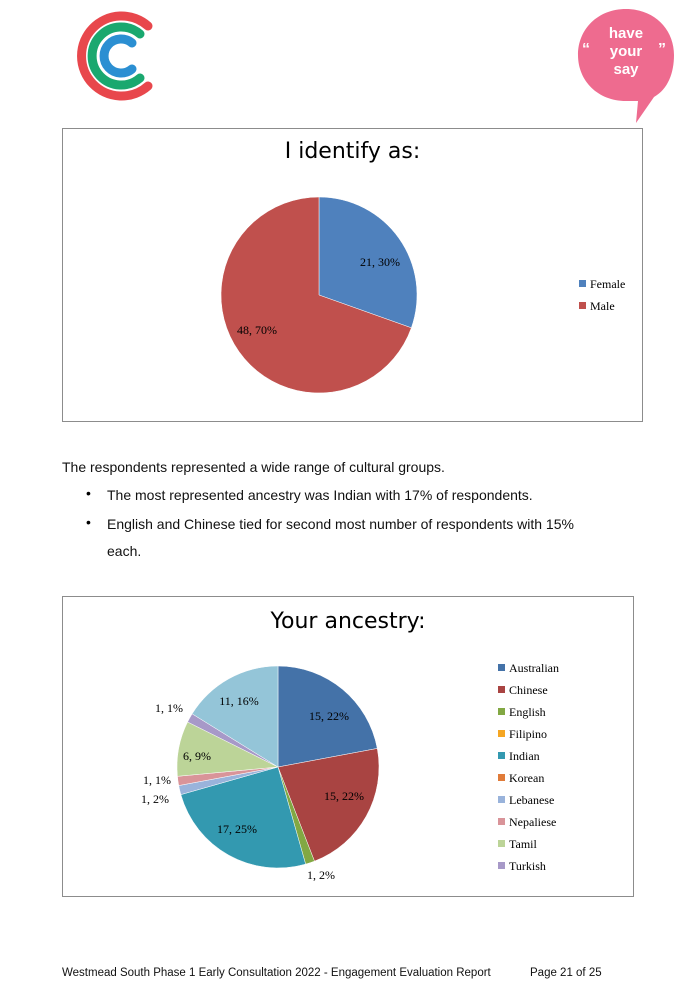  What do you see at coordinates (608, 284) in the screenshot?
I see `legend-label: Female` at bounding box center [608, 284].